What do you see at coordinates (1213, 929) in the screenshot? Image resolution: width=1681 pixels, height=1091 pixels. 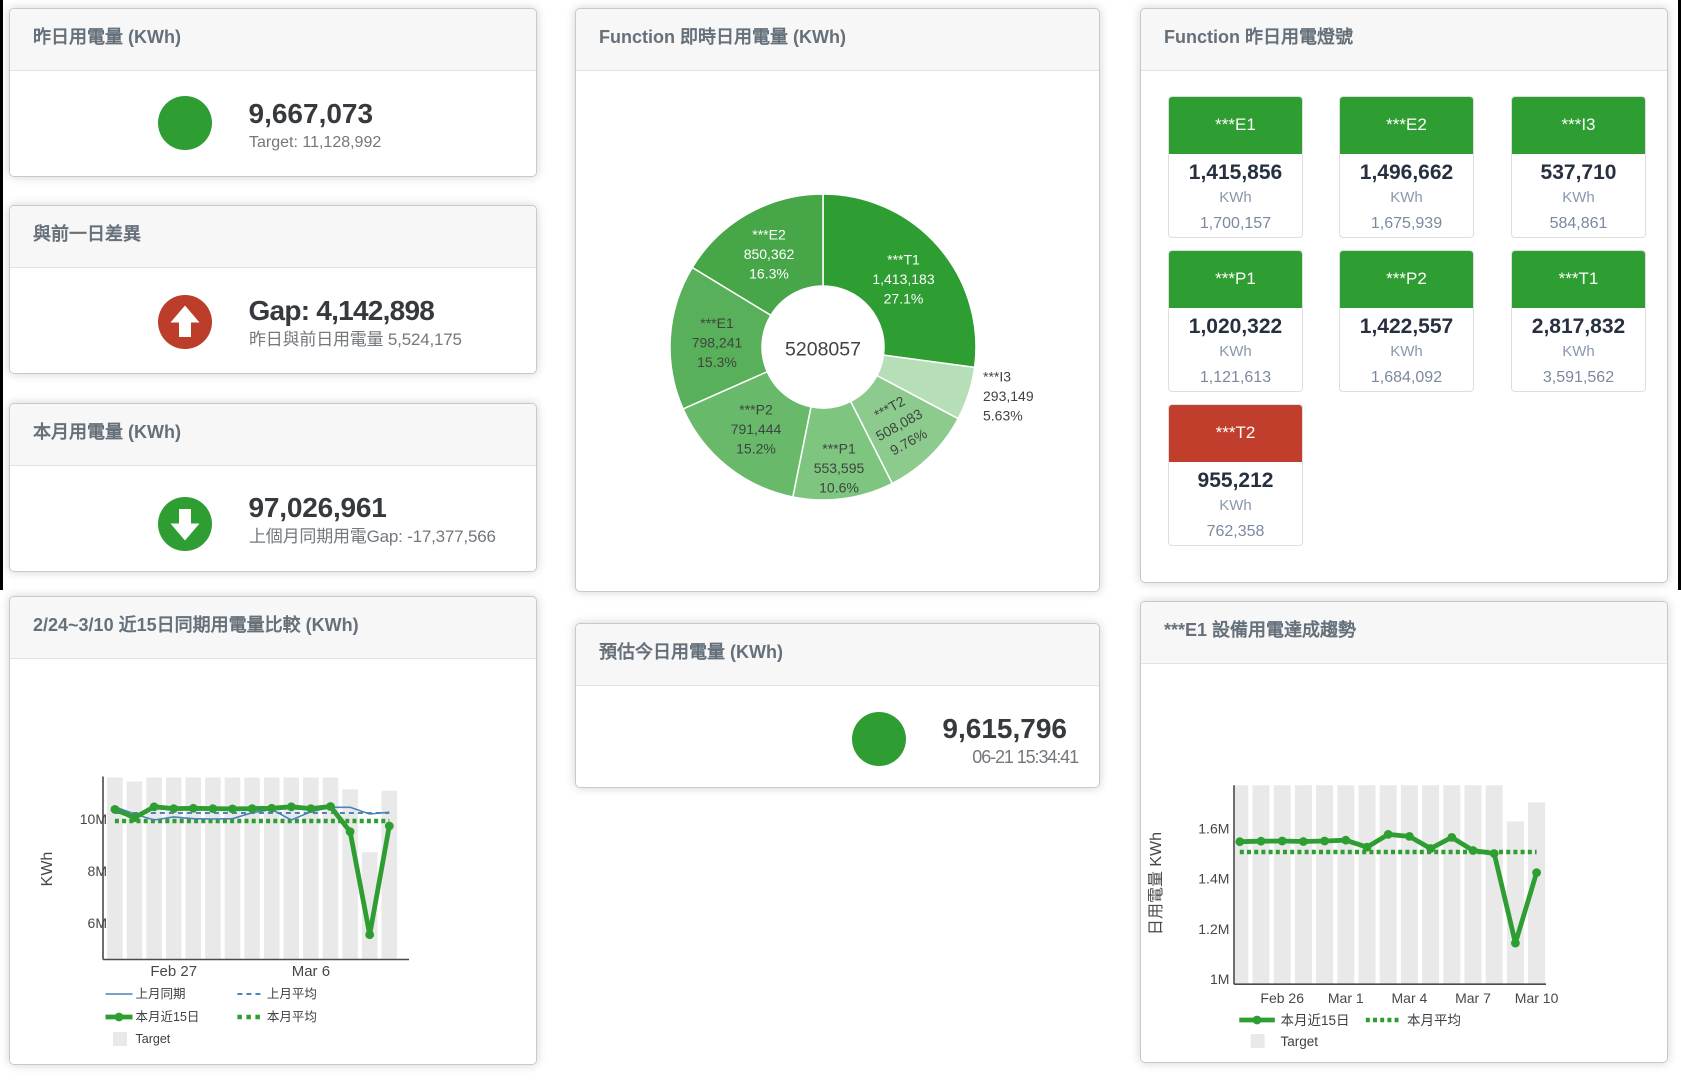 I see `svg-text: 1.2M` at bounding box center [1213, 929].